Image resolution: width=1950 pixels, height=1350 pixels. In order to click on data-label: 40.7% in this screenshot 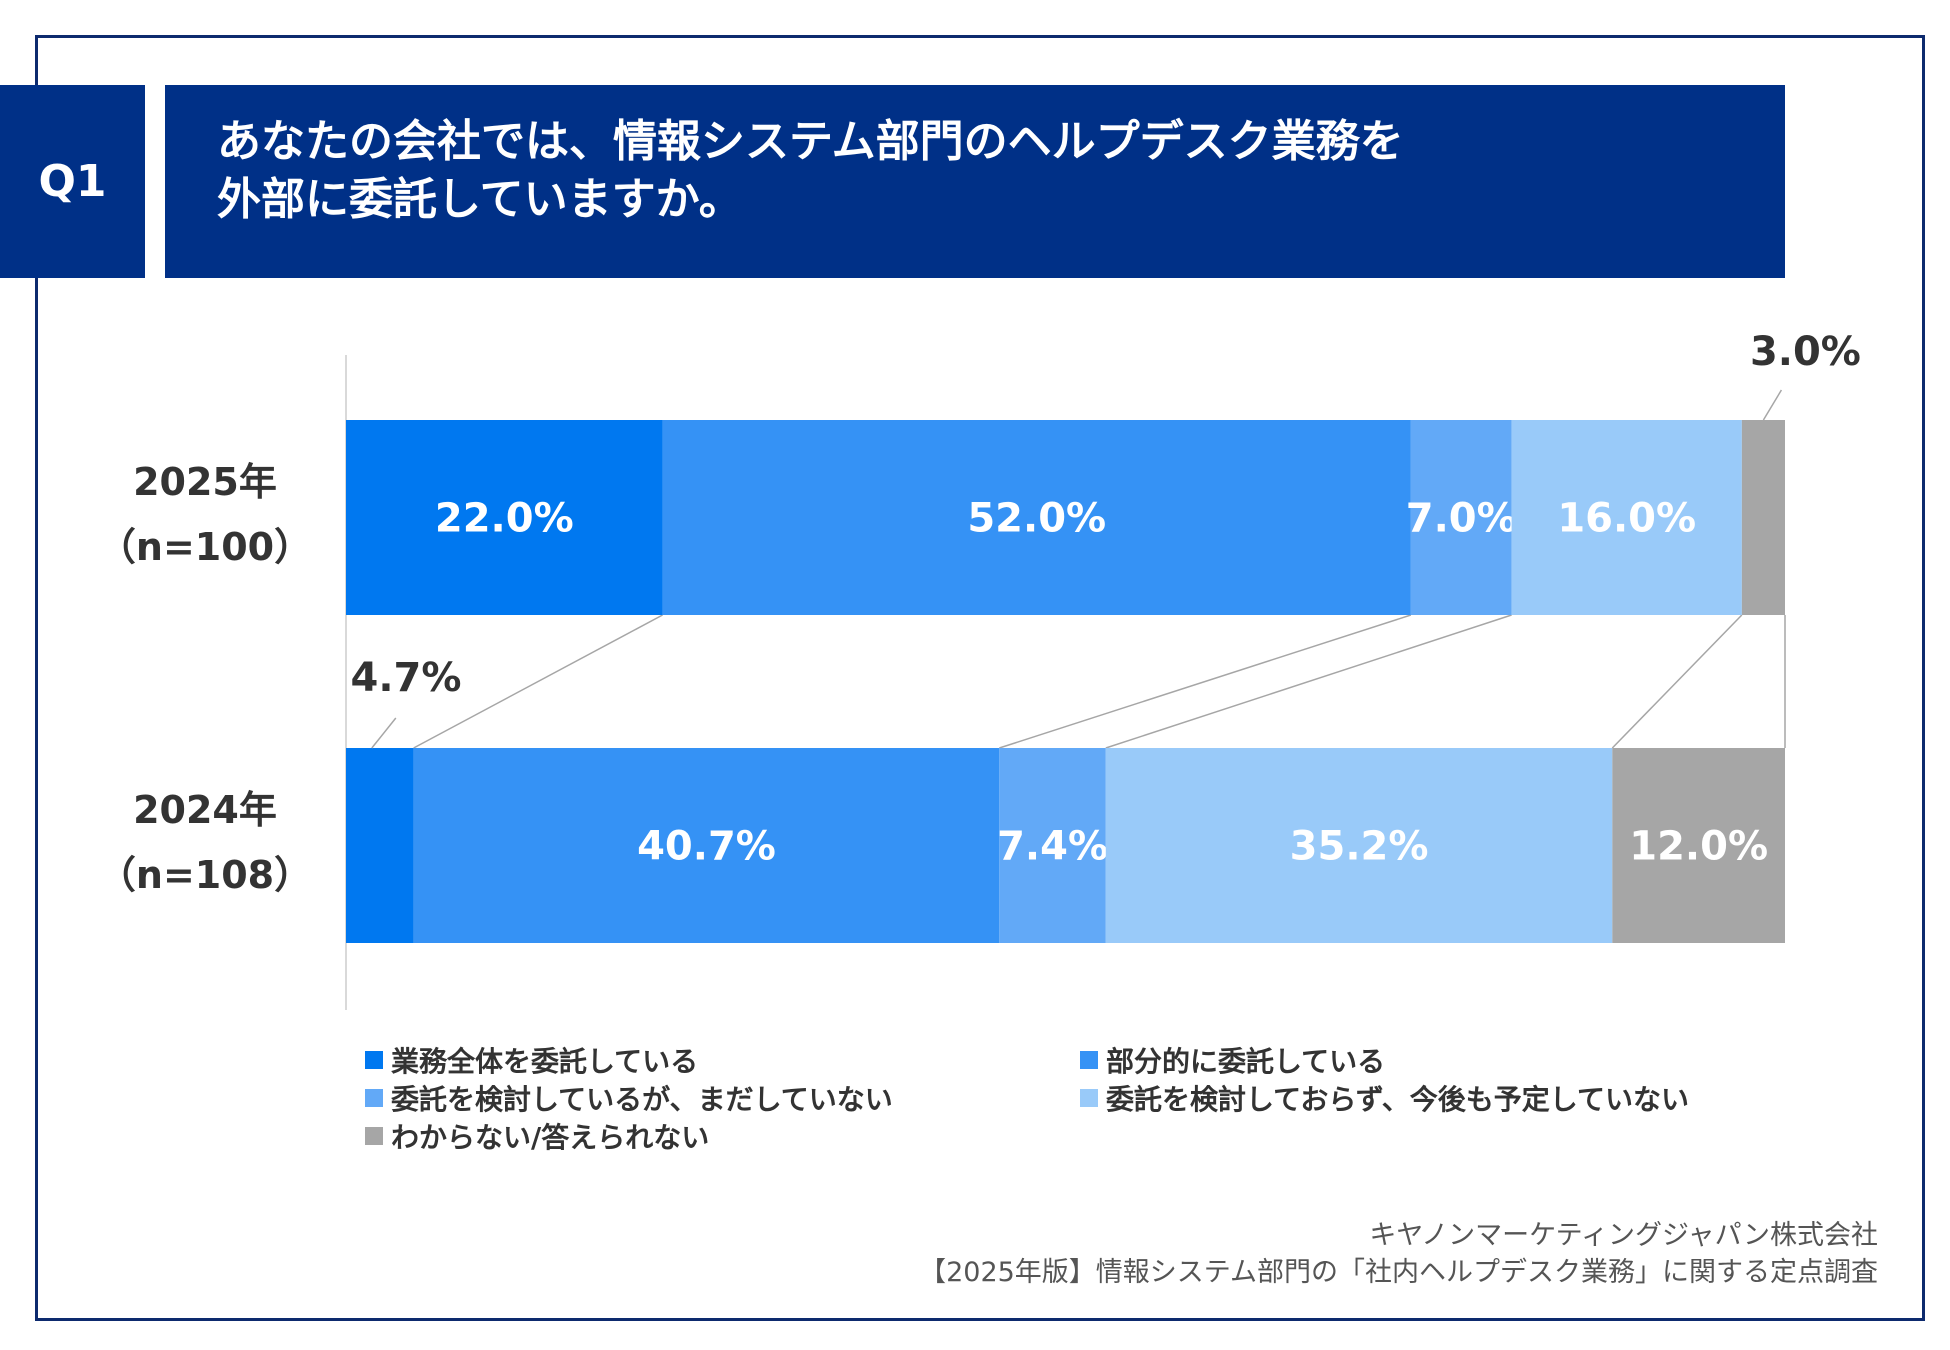, I will do `click(706, 847)`.